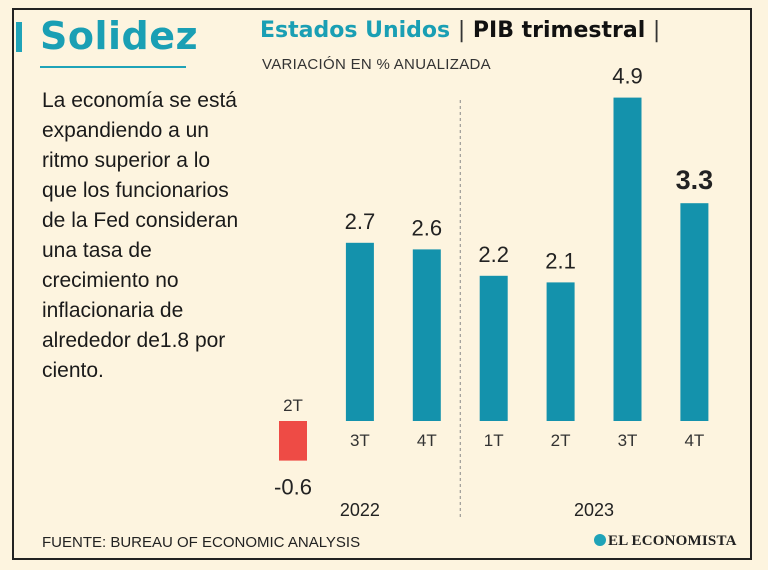  Describe the element at coordinates (360, 510) in the screenshot. I see `year-label-2022: 2022` at that location.